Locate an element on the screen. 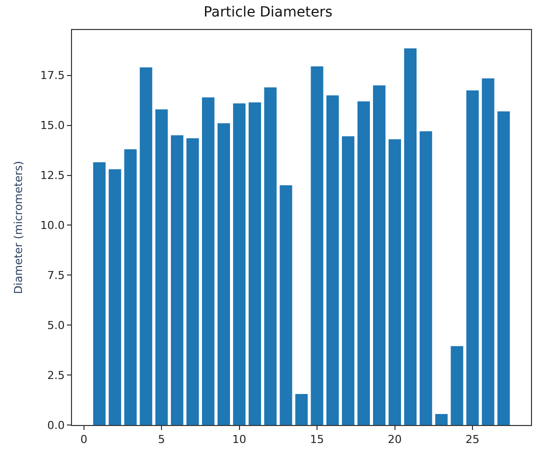 This screenshot has width=536, height=450. y-tick-label: 0.0 is located at coordinates (56, 425).